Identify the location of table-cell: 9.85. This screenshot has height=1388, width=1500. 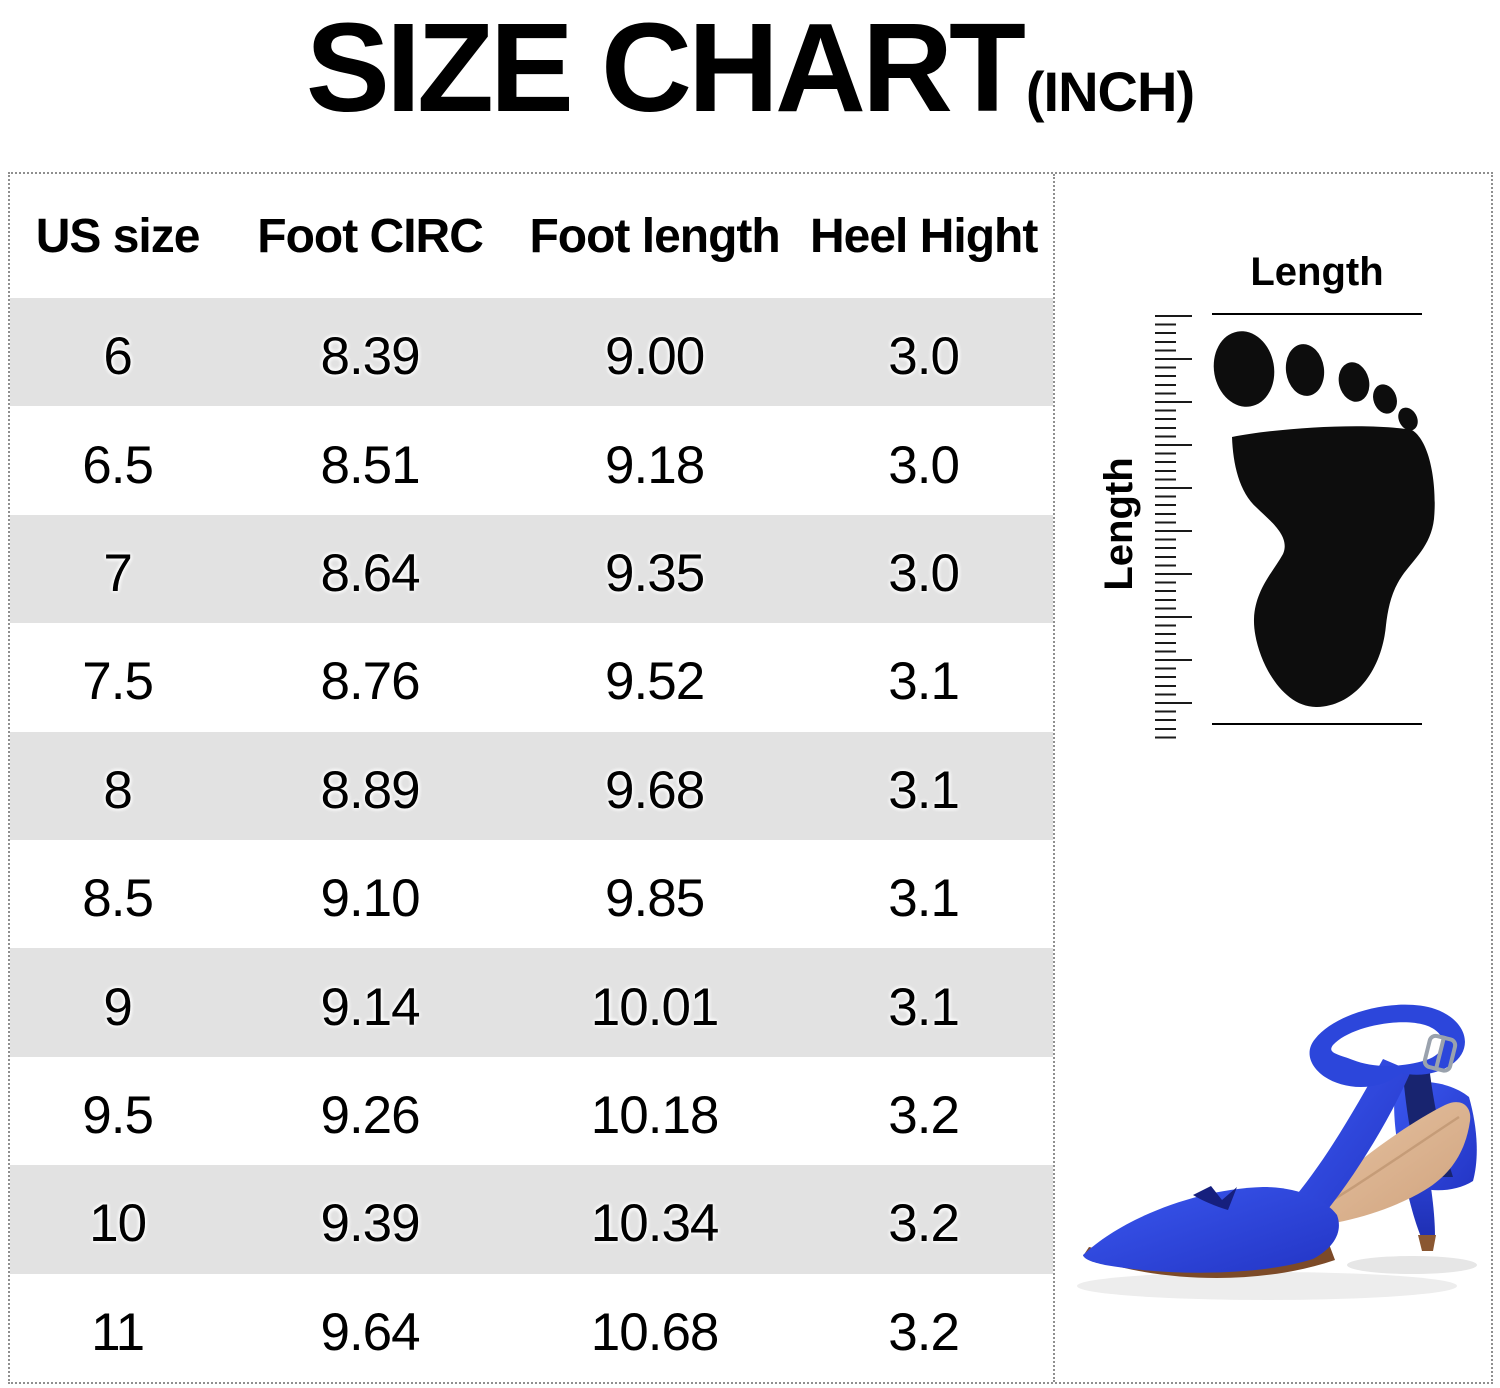
(655, 899).